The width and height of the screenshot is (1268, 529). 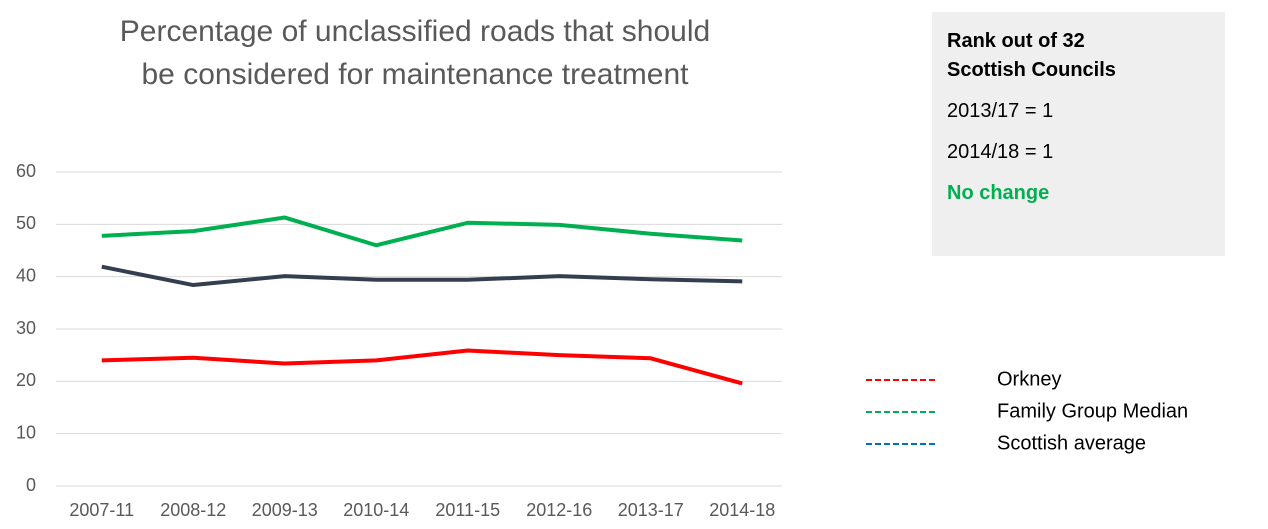 I want to click on x-tick-label: 2011-15, so click(x=467, y=510).